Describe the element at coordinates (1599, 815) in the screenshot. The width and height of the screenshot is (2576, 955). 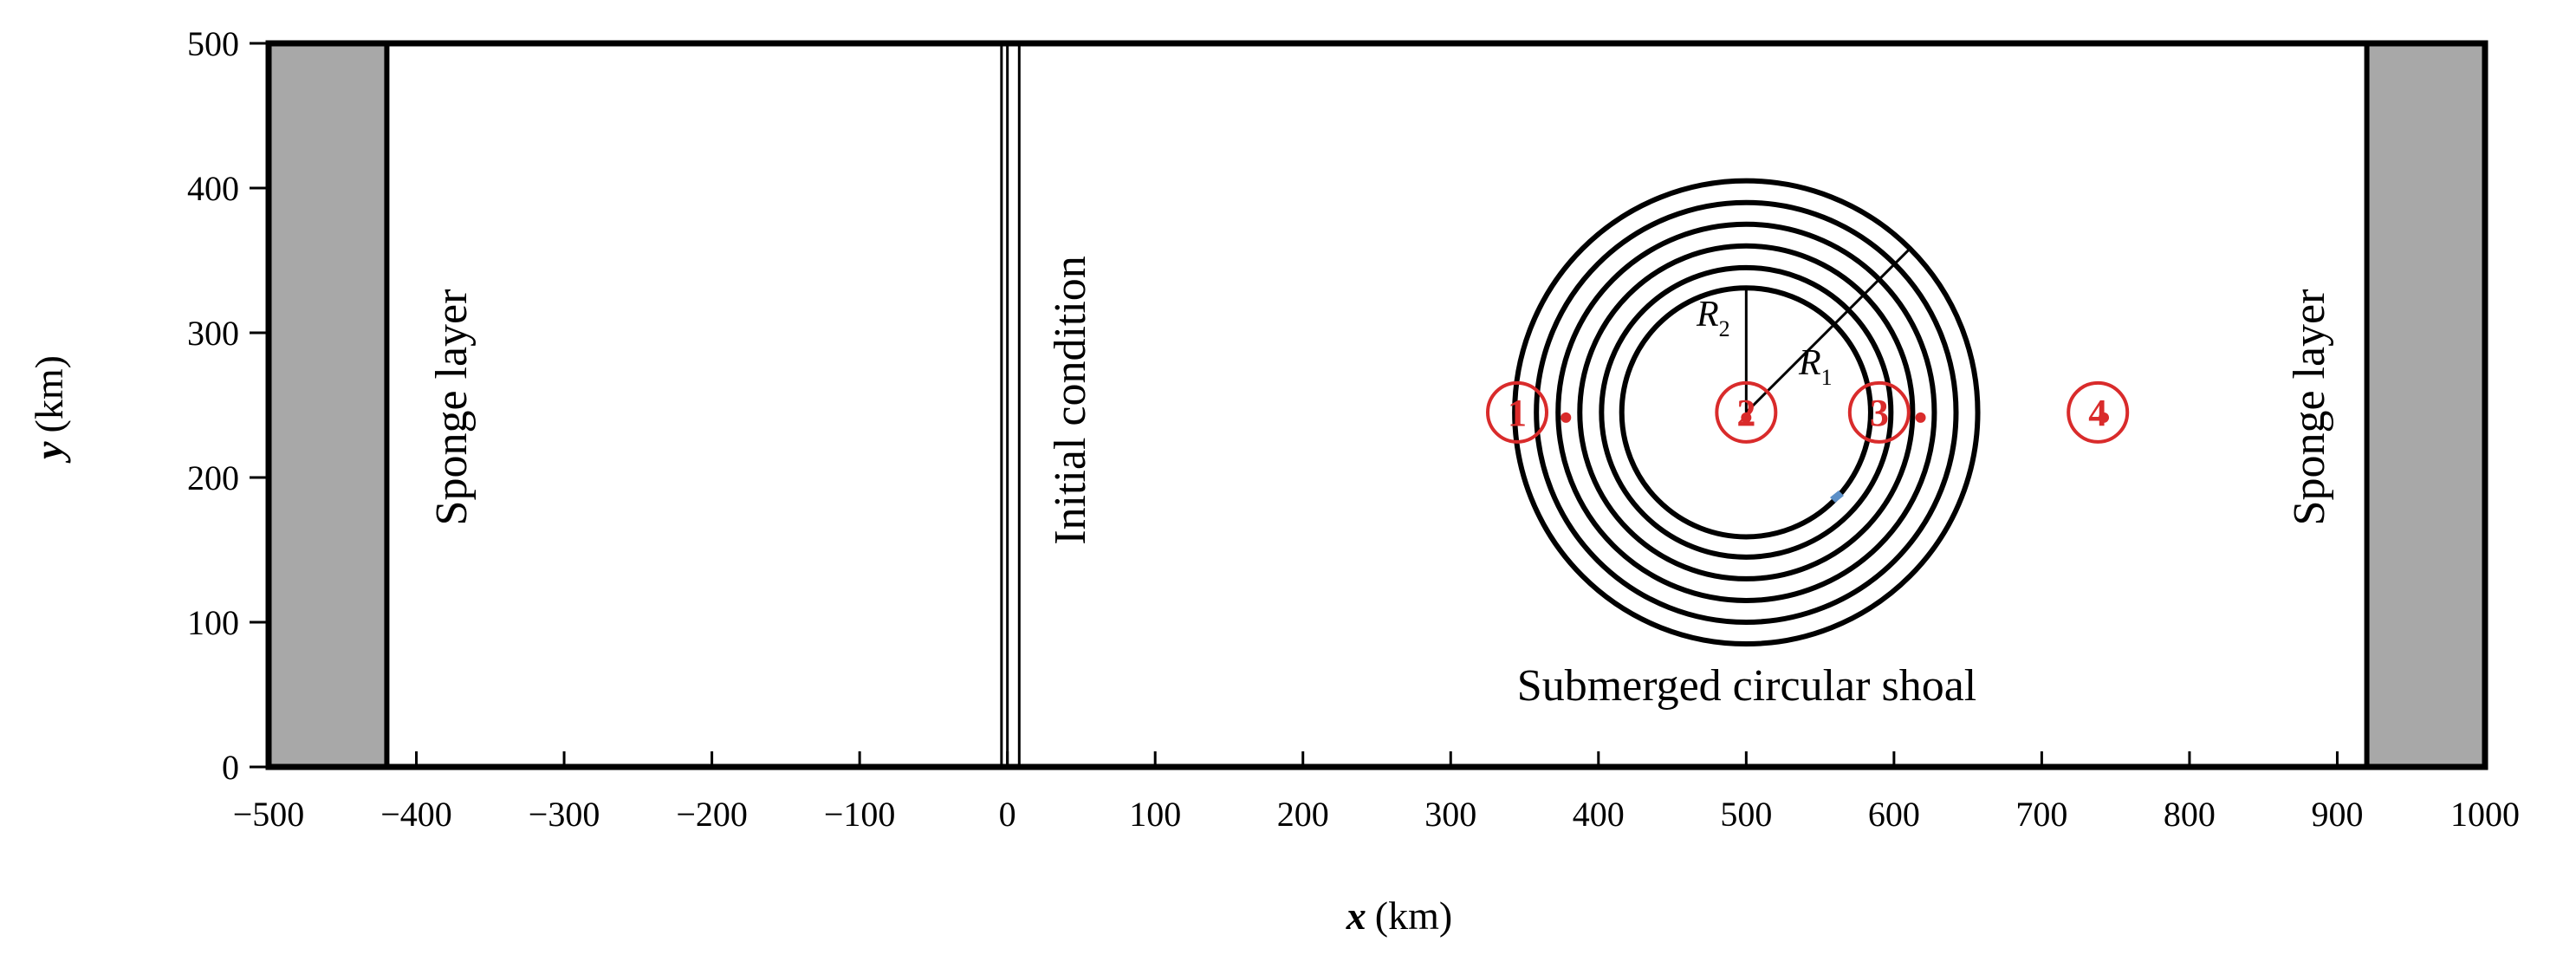
I see `x-tick-label: 400` at that location.